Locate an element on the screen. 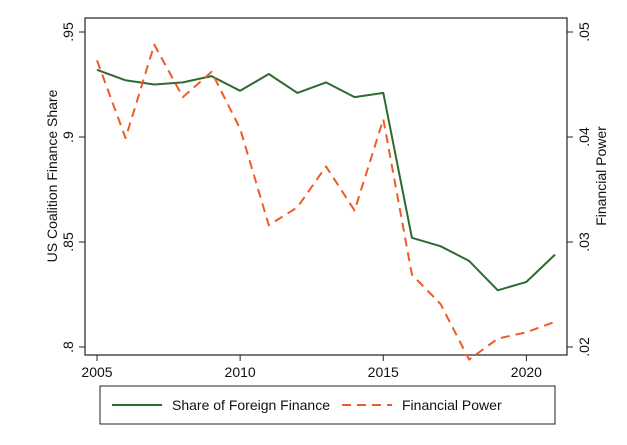 This screenshot has width=627, height=445. right-y-tick-label: .02 is located at coordinates (584, 347).